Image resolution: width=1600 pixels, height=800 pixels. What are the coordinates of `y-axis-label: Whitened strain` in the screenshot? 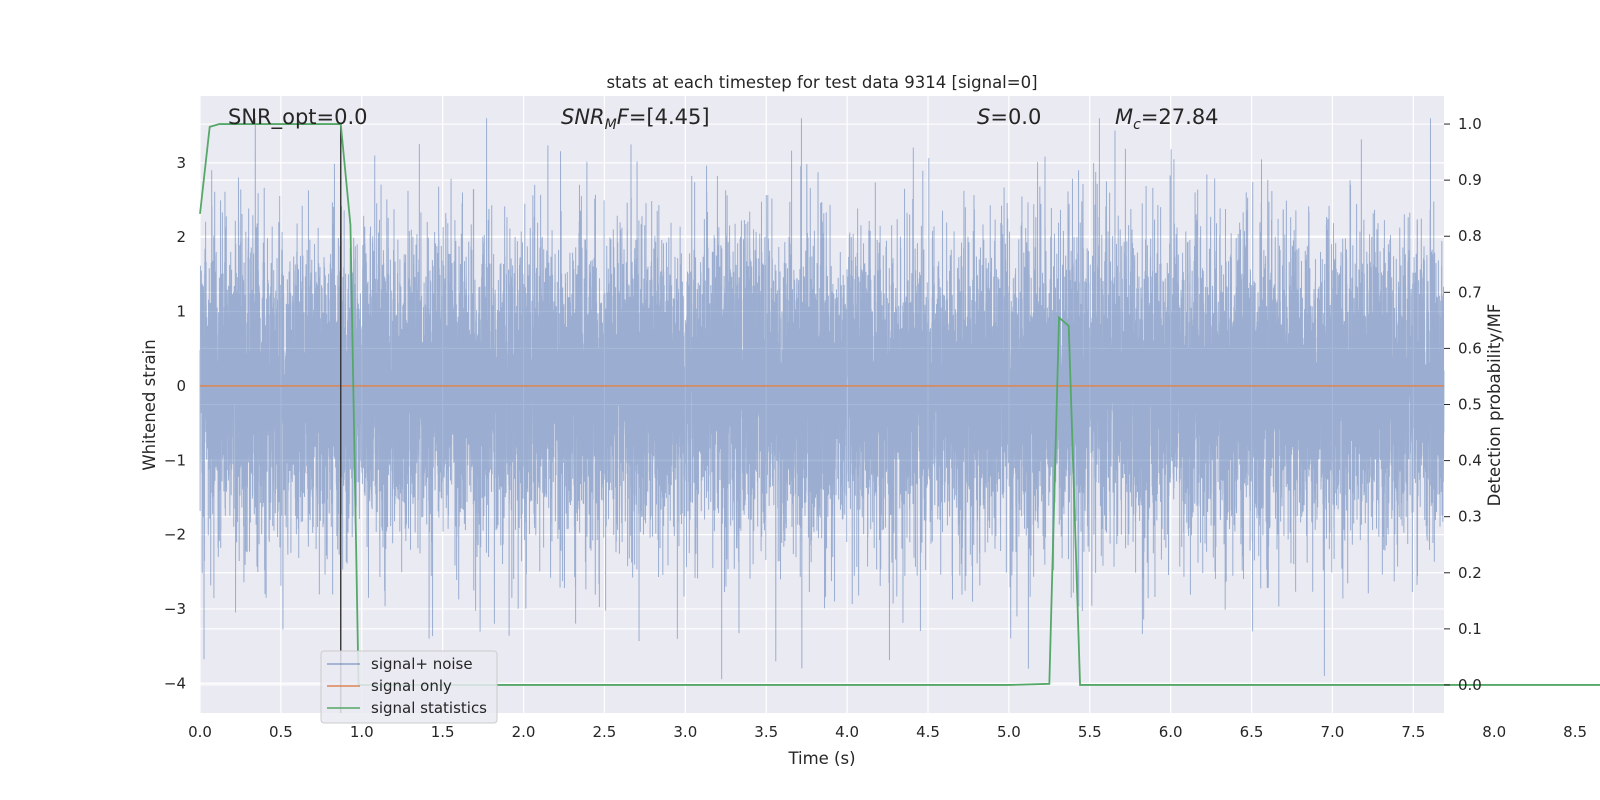 It's located at (149, 404).